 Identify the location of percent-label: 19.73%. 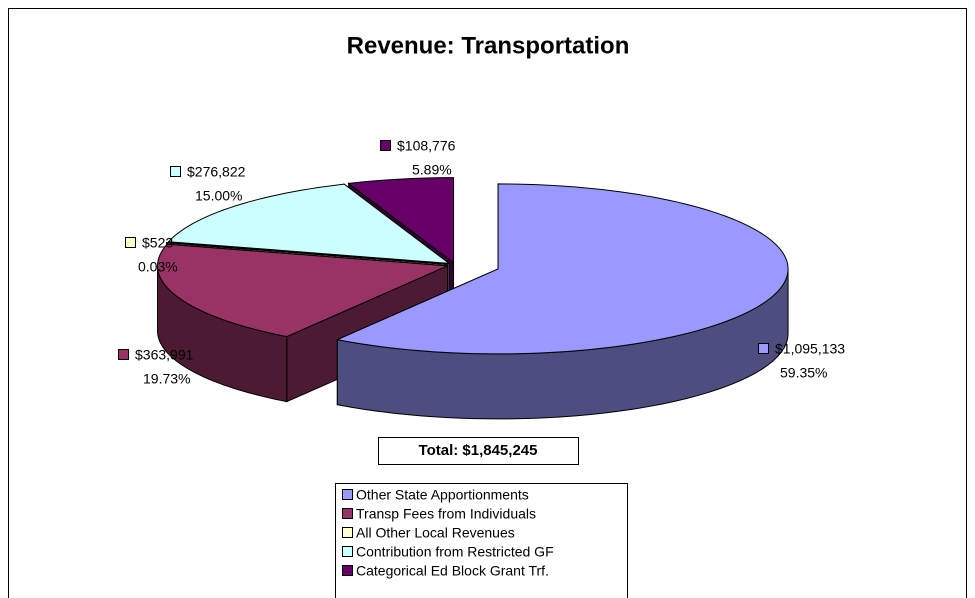
(166, 379).